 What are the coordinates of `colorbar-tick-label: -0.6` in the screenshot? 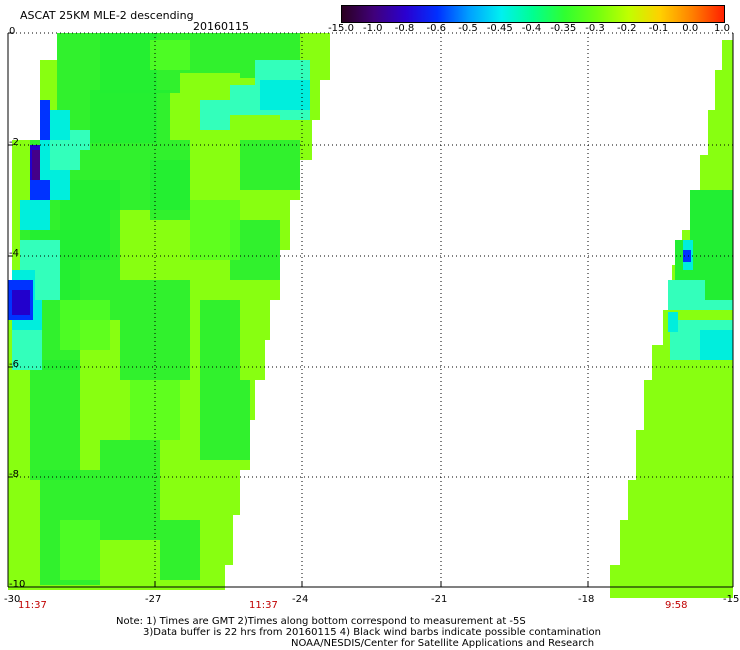 It's located at (436, 28).